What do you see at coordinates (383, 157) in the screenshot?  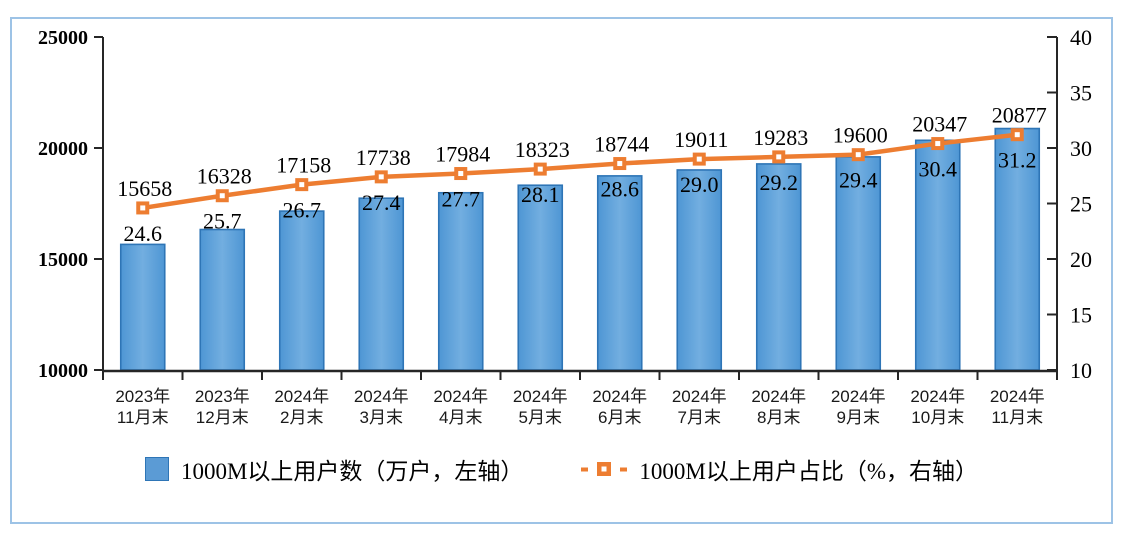 I see `bar-value-label: 17738` at bounding box center [383, 157].